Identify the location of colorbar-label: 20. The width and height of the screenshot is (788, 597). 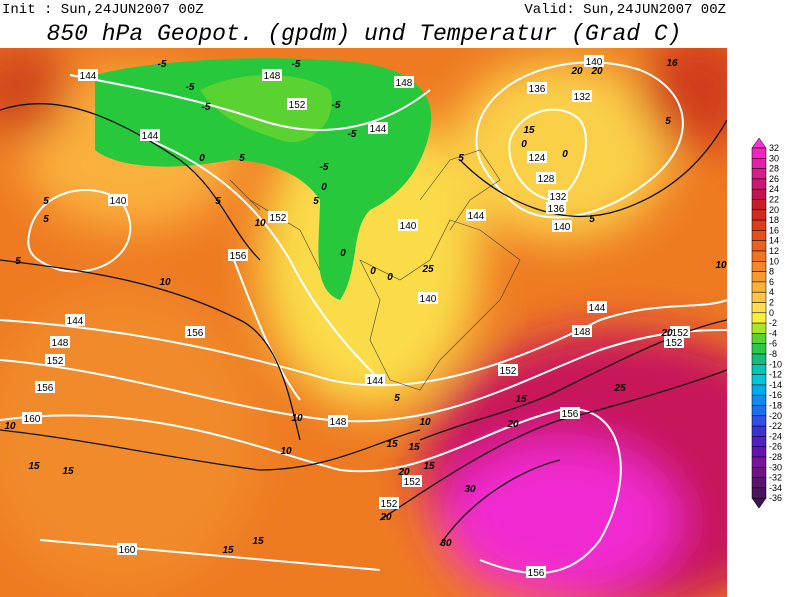
(774, 210).